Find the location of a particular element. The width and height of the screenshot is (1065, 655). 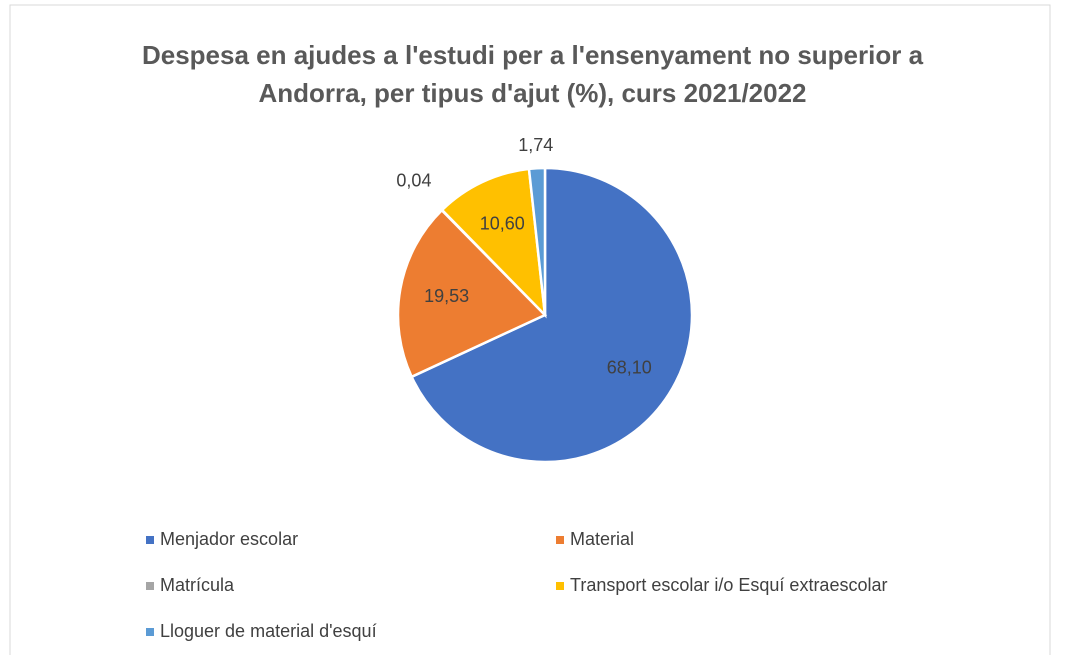

legend-label: Lloguer de material d'esquí is located at coordinates (268, 631).